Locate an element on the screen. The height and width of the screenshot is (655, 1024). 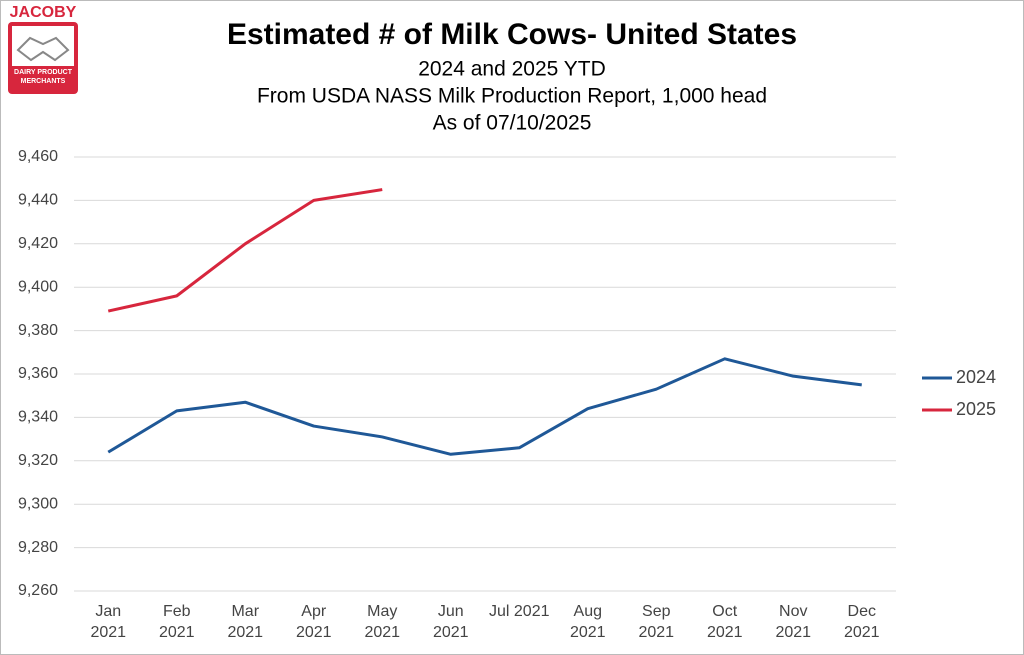
x-tick-label: Nov 2021 is located at coordinates (793, 622).